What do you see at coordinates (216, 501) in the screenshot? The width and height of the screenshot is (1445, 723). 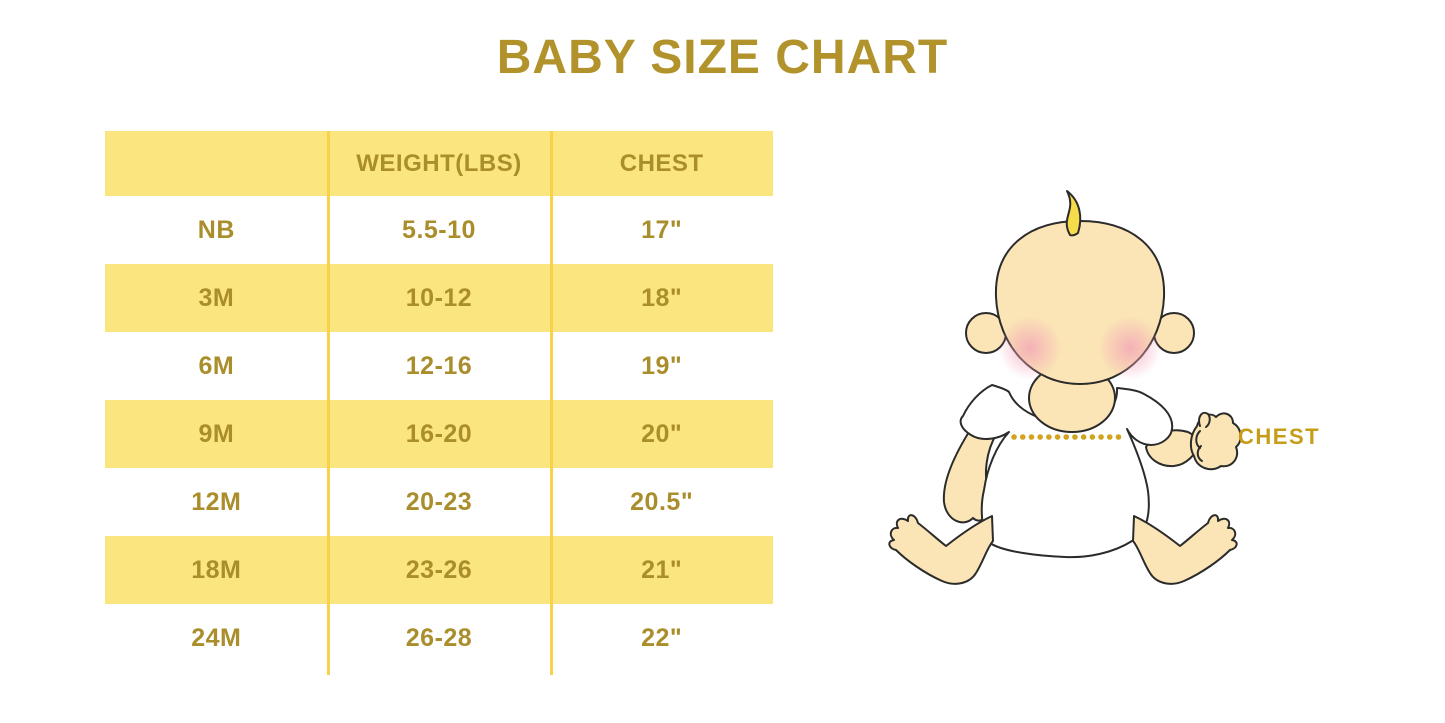 I see `size-cell: 12M` at bounding box center [216, 501].